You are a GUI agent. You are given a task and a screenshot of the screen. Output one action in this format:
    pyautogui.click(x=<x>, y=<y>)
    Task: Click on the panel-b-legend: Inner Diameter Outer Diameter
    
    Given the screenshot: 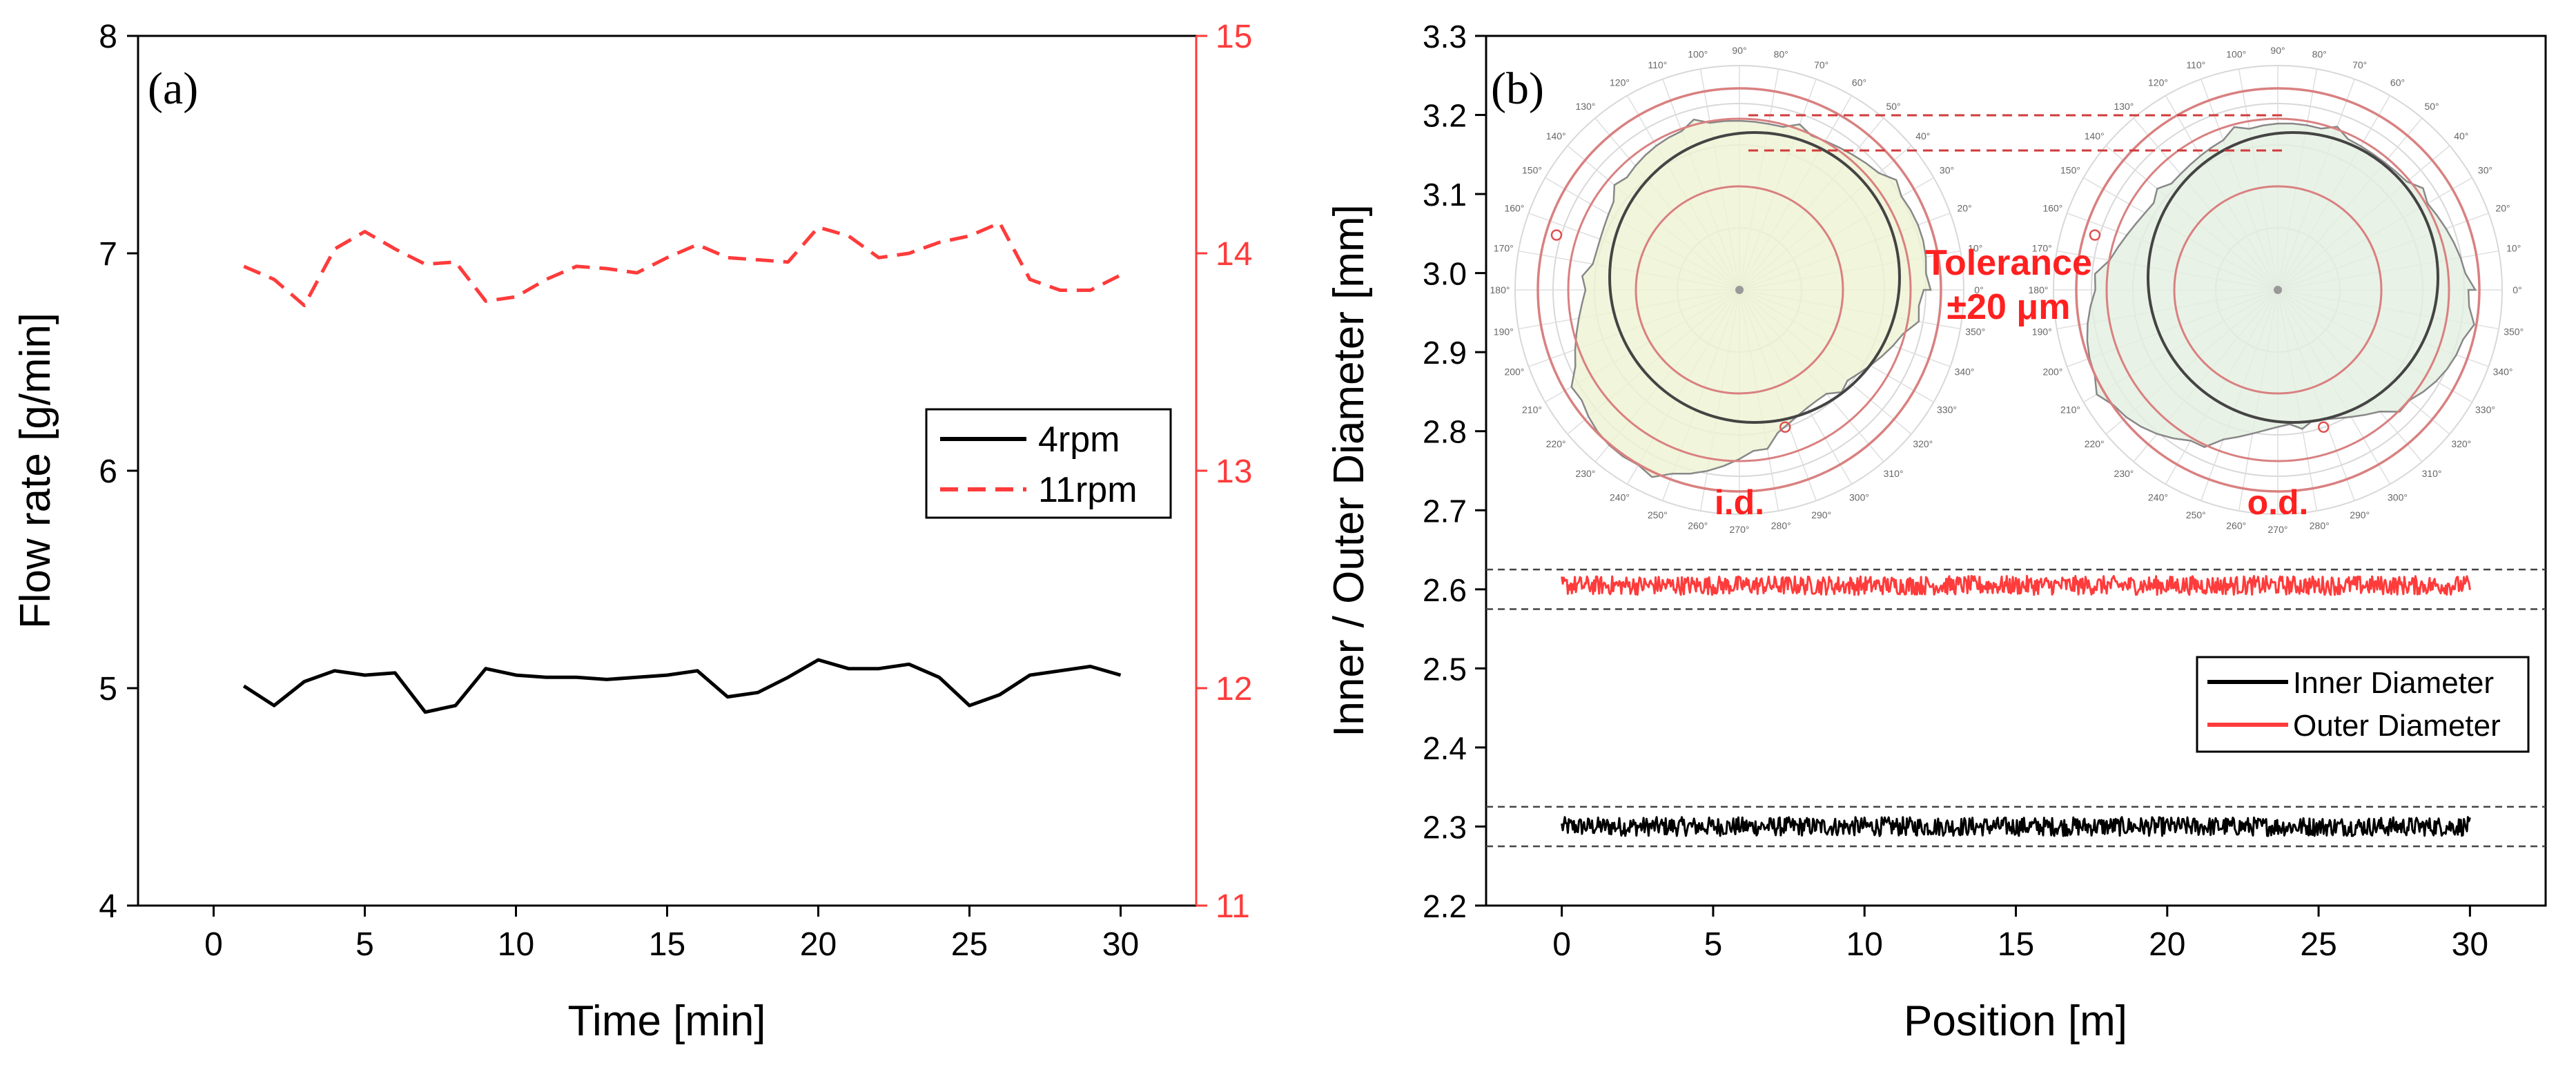 What is the action you would take?
    pyautogui.click(x=2363, y=704)
    